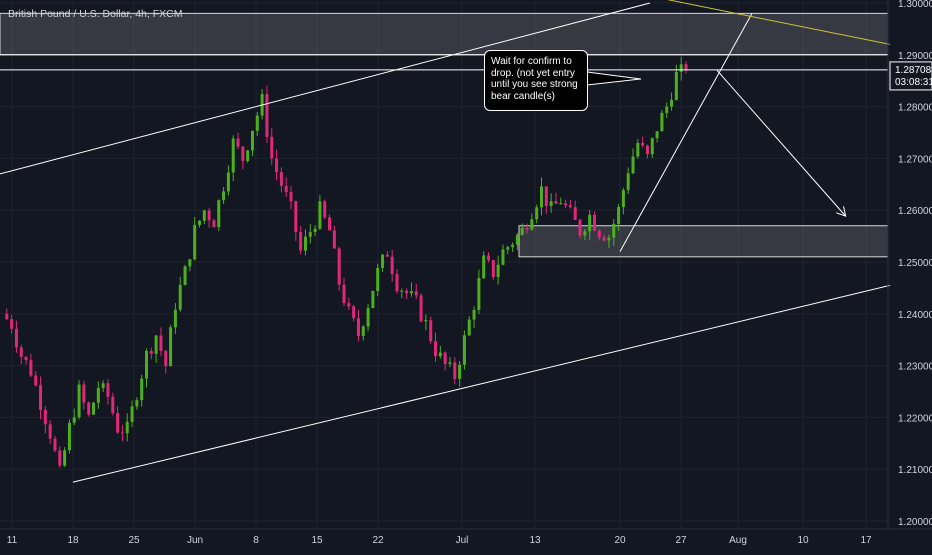 Image resolution: width=932 pixels, height=555 pixels. What do you see at coordinates (915, 470) in the screenshot?
I see `price-tick-label: 1.21000` at bounding box center [915, 470].